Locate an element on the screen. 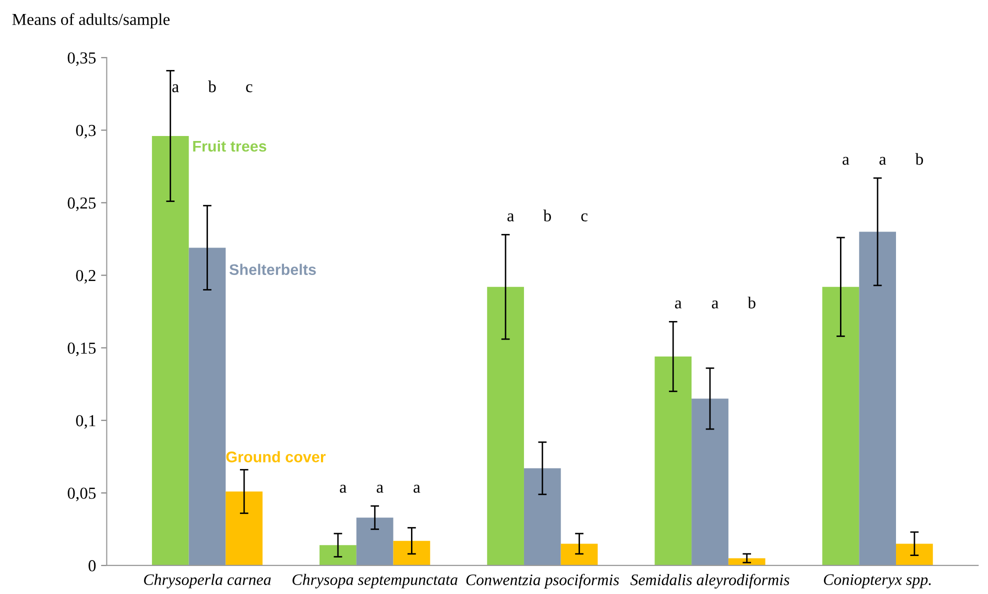 This screenshot has height=594, width=988. series-label: Shelterbelts is located at coordinates (272, 270).